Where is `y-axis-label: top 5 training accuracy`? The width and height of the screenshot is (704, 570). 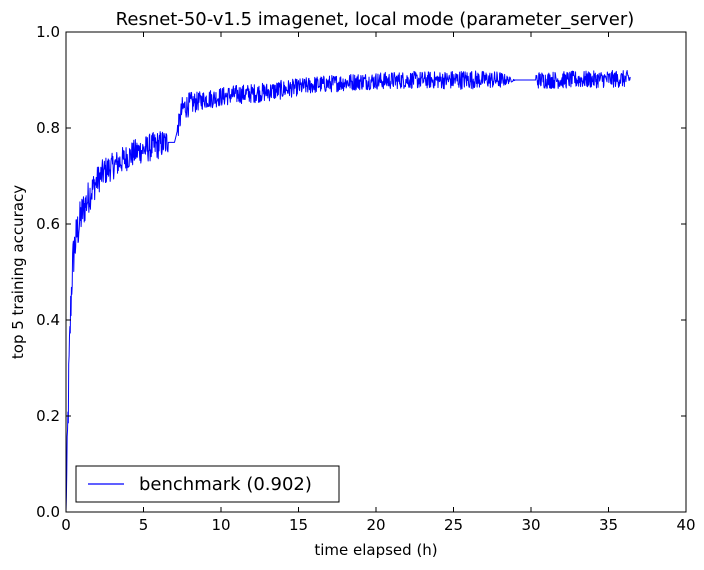
y-axis-label: top 5 training accuracy is located at coordinates (18, 272).